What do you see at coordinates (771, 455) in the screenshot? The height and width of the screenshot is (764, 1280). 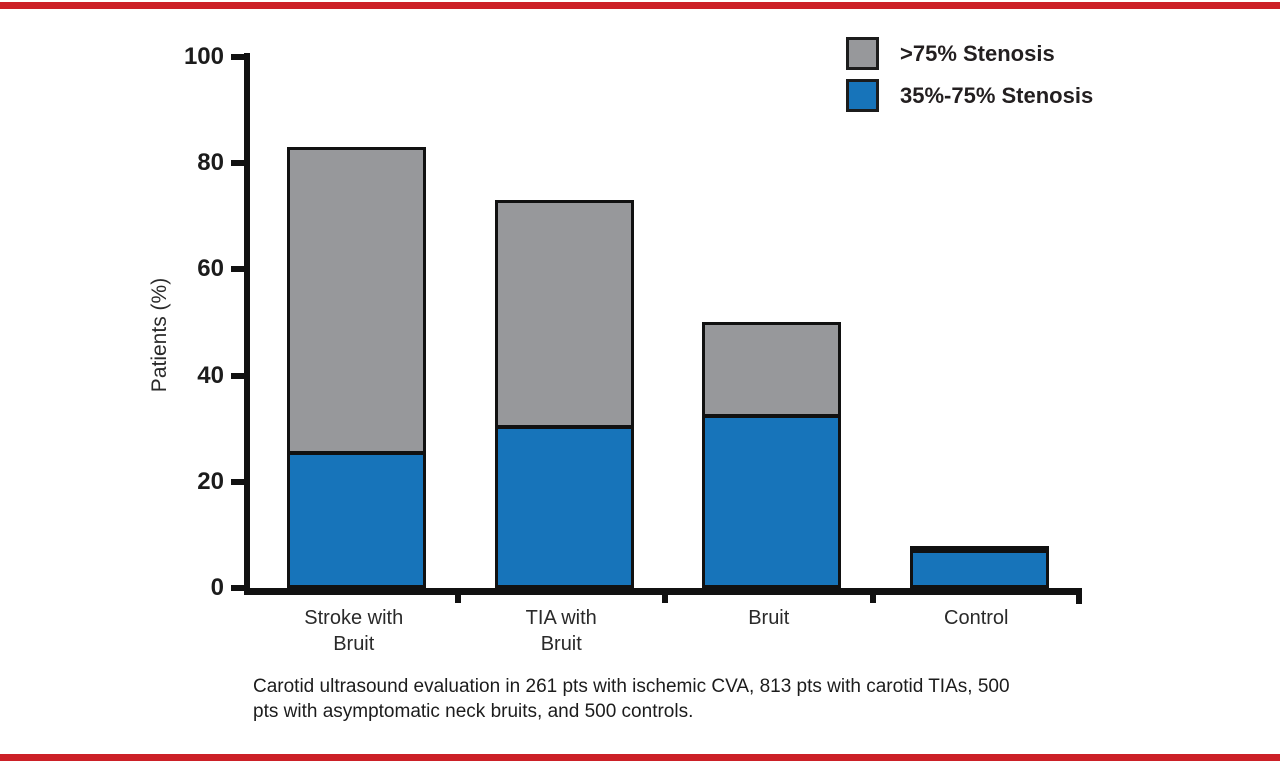 I see `bar-bruit` at bounding box center [771, 455].